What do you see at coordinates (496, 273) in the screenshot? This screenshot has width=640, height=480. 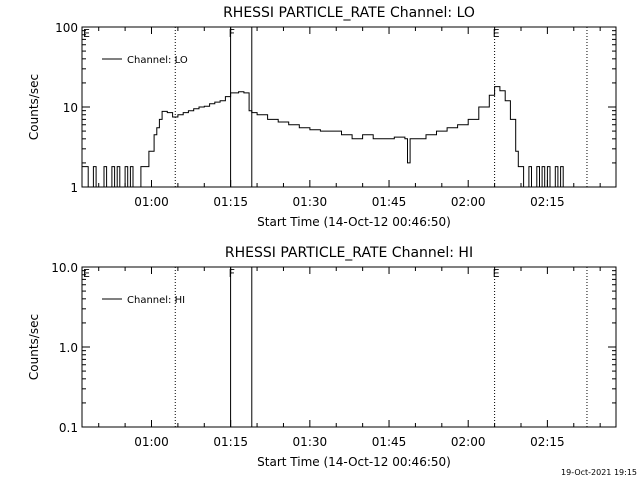 I see `chart-1-marker-label-e-4: E` at bounding box center [496, 273].